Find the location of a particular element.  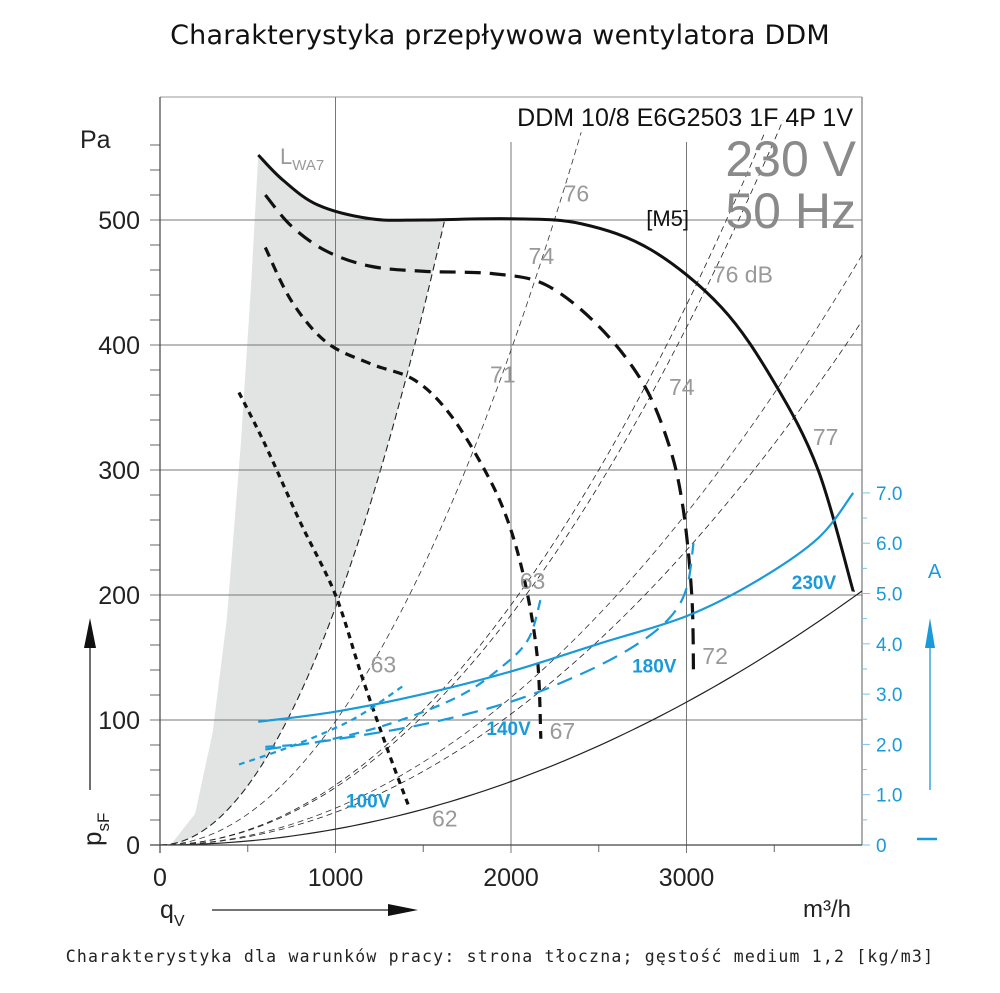

x-axis-arrow is located at coordinates (315, 910).